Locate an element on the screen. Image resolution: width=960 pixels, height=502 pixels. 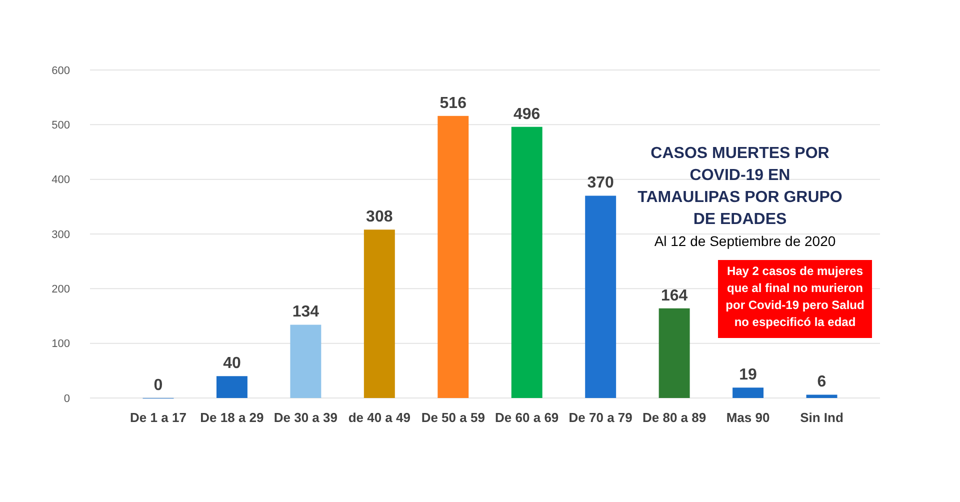
data-label: 134 is located at coordinates (306, 312).